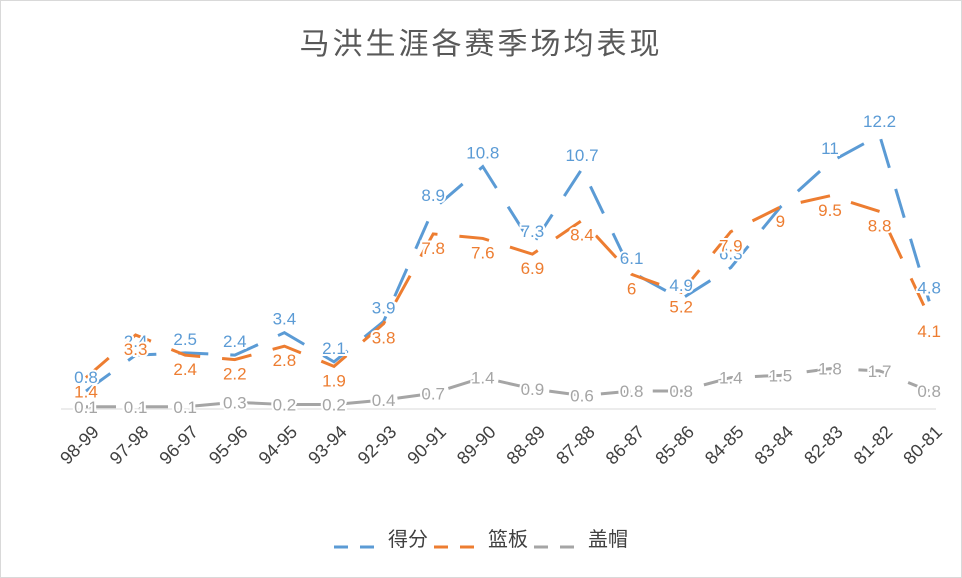 This screenshot has width=962, height=578. I want to click on legend-label: 篮板, so click(508, 539).